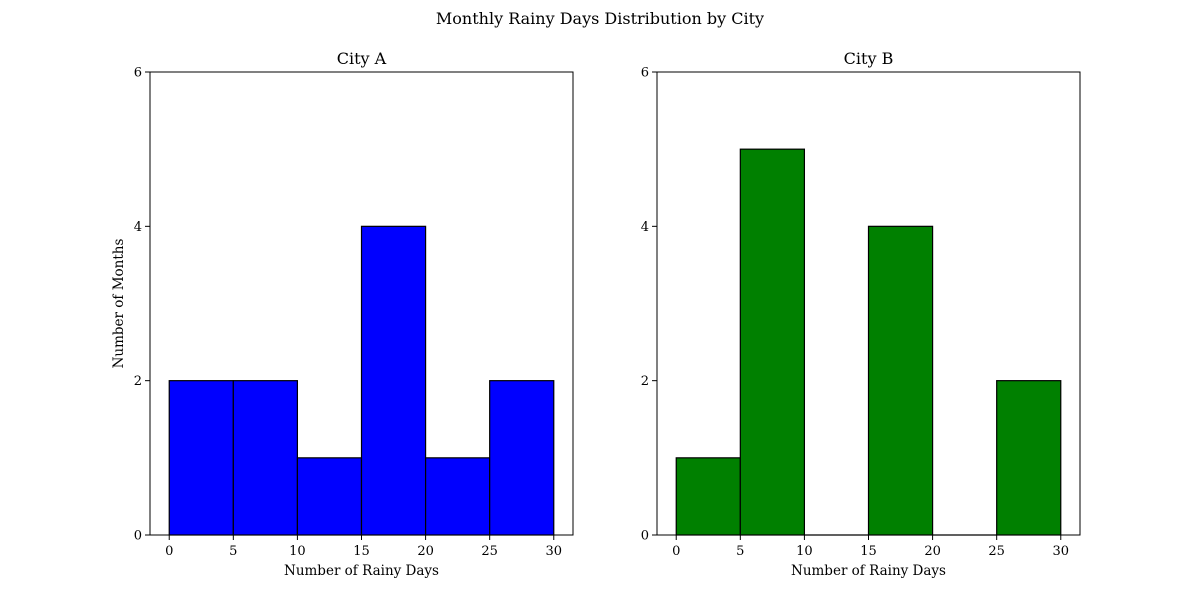  Describe the element at coordinates (362, 58) in the screenshot. I see `chart-title: City A` at that location.